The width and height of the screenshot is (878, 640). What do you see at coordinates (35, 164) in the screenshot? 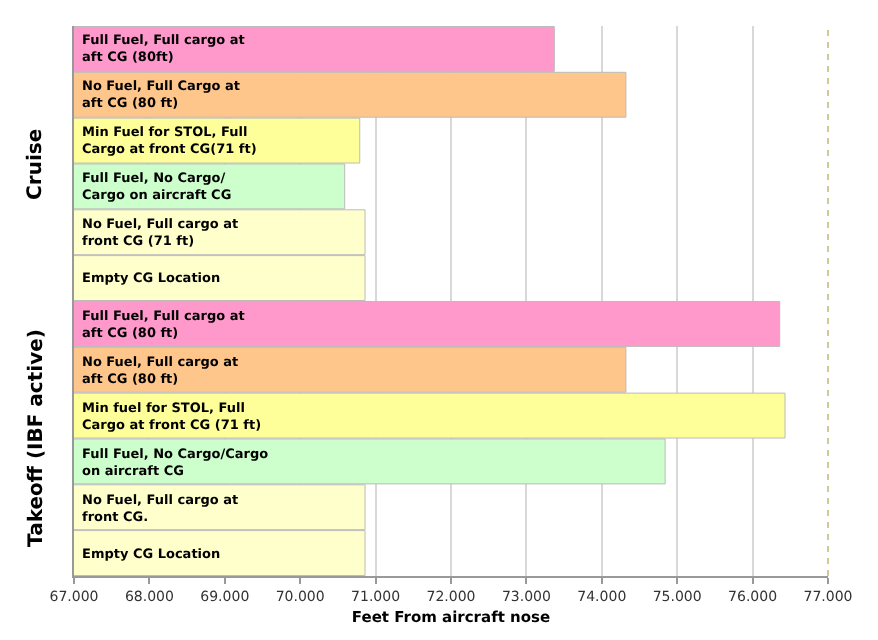
I see `text: Cruise` at bounding box center [35, 164].